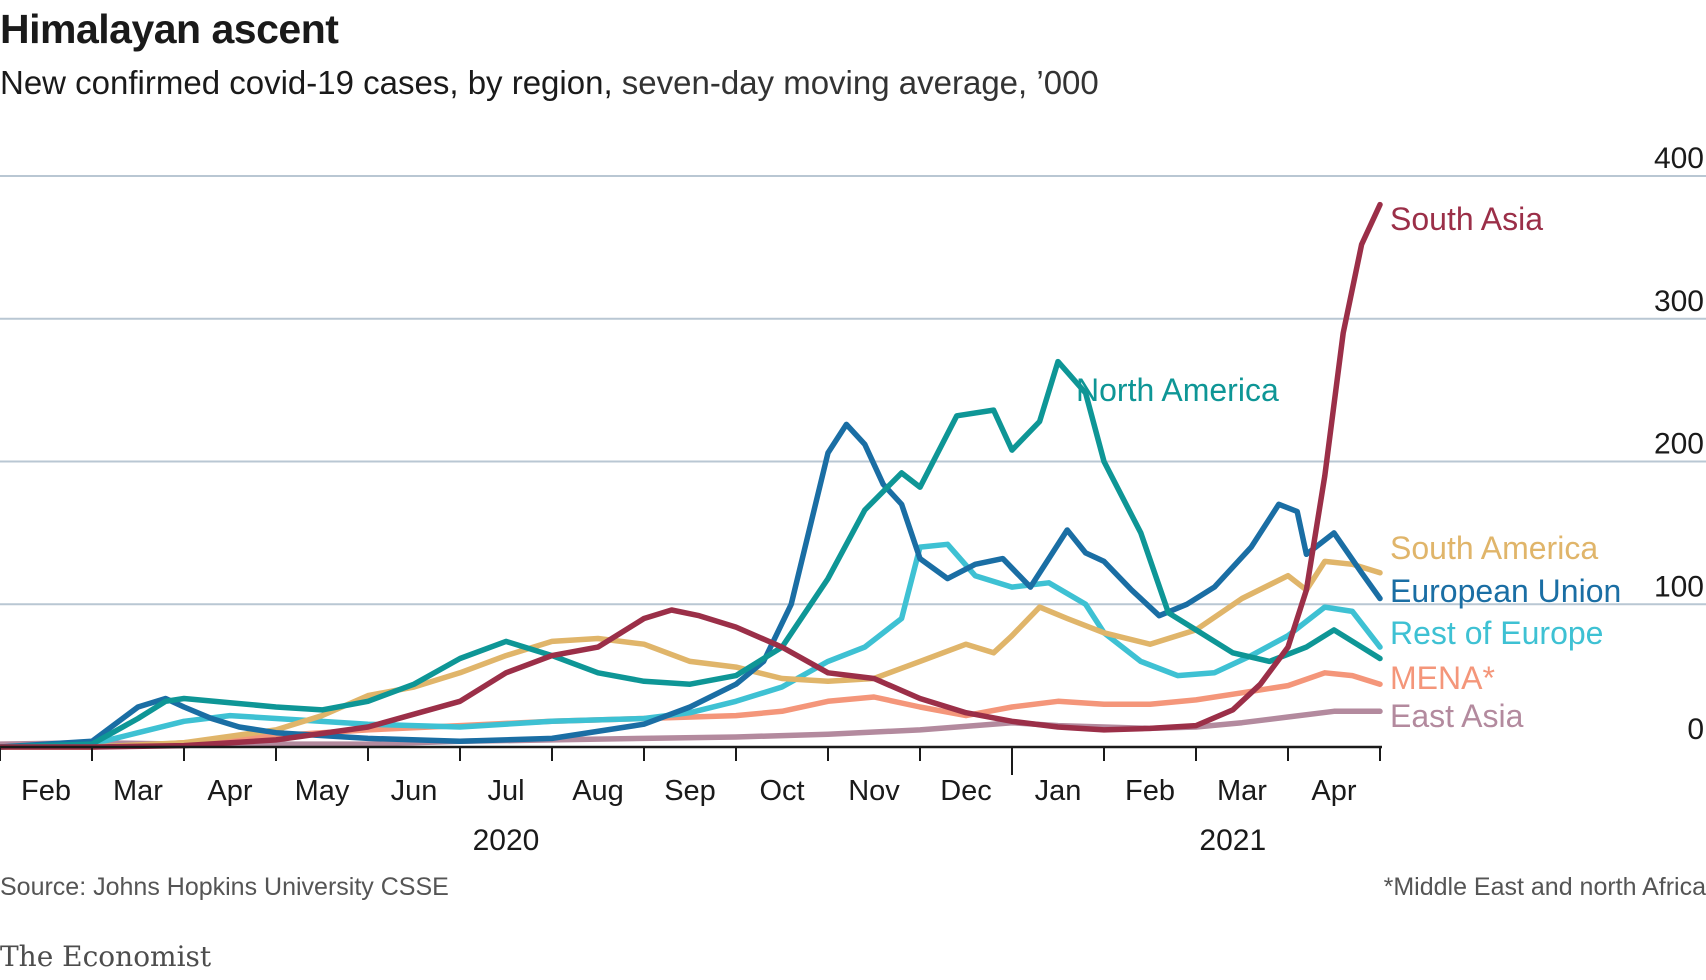 Image resolution: width=1706 pixels, height=980 pixels. Describe the element at coordinates (1442, 678) in the screenshot. I see `series-label-mena: MENA*` at that location.